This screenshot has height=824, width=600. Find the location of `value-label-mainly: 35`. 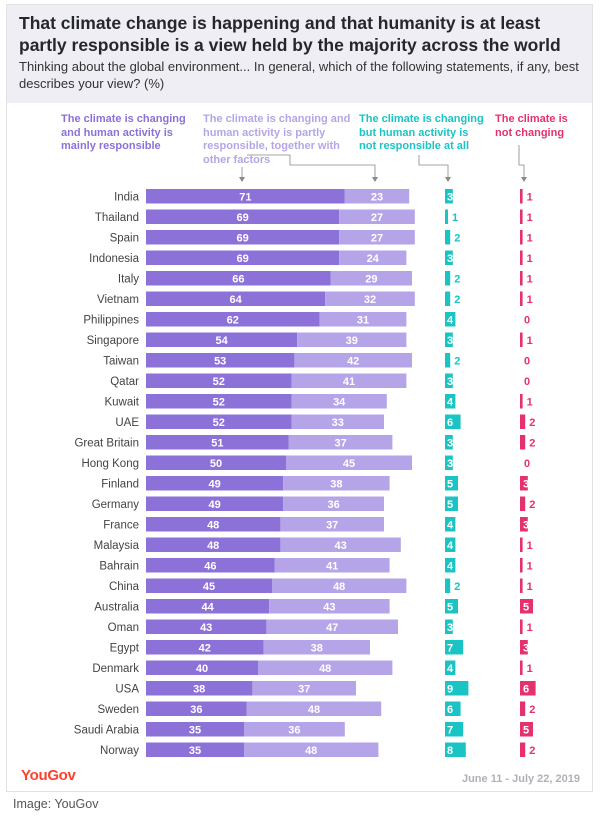

value-label-mainly: 35 is located at coordinates (195, 751).